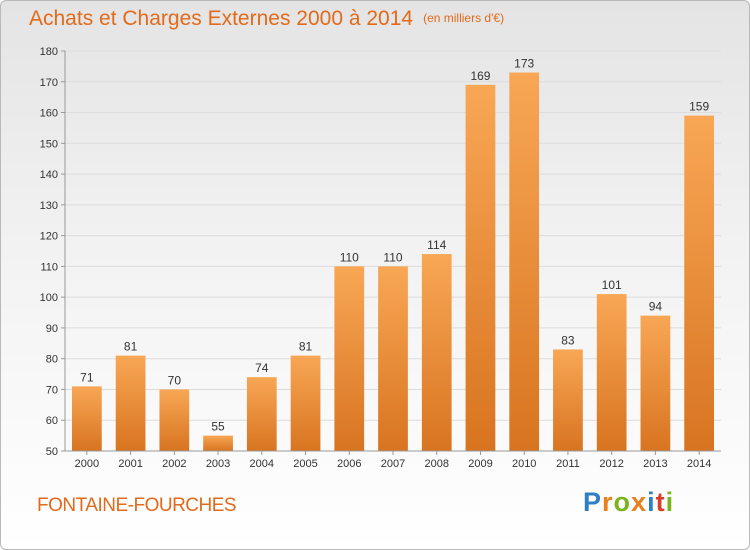  I want to click on x-tick-label-2008: 2008, so click(436, 464).